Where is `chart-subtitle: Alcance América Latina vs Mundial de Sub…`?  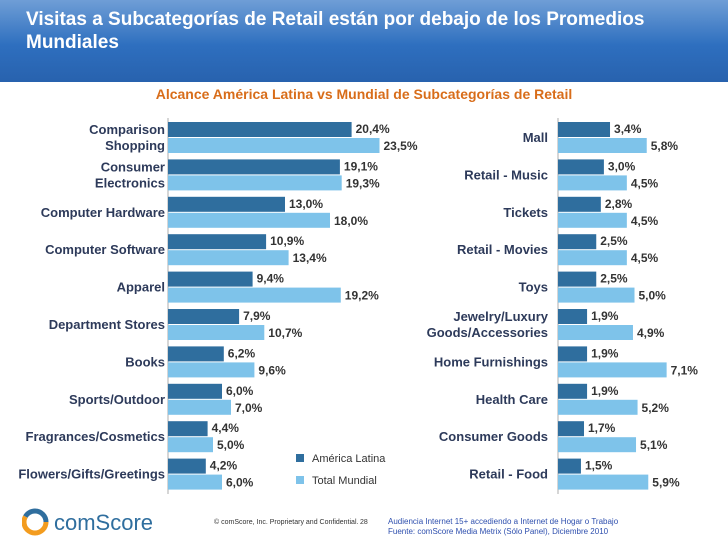 chart-subtitle: Alcance América Latina vs Mundial de Sub… is located at coordinates (364, 94).